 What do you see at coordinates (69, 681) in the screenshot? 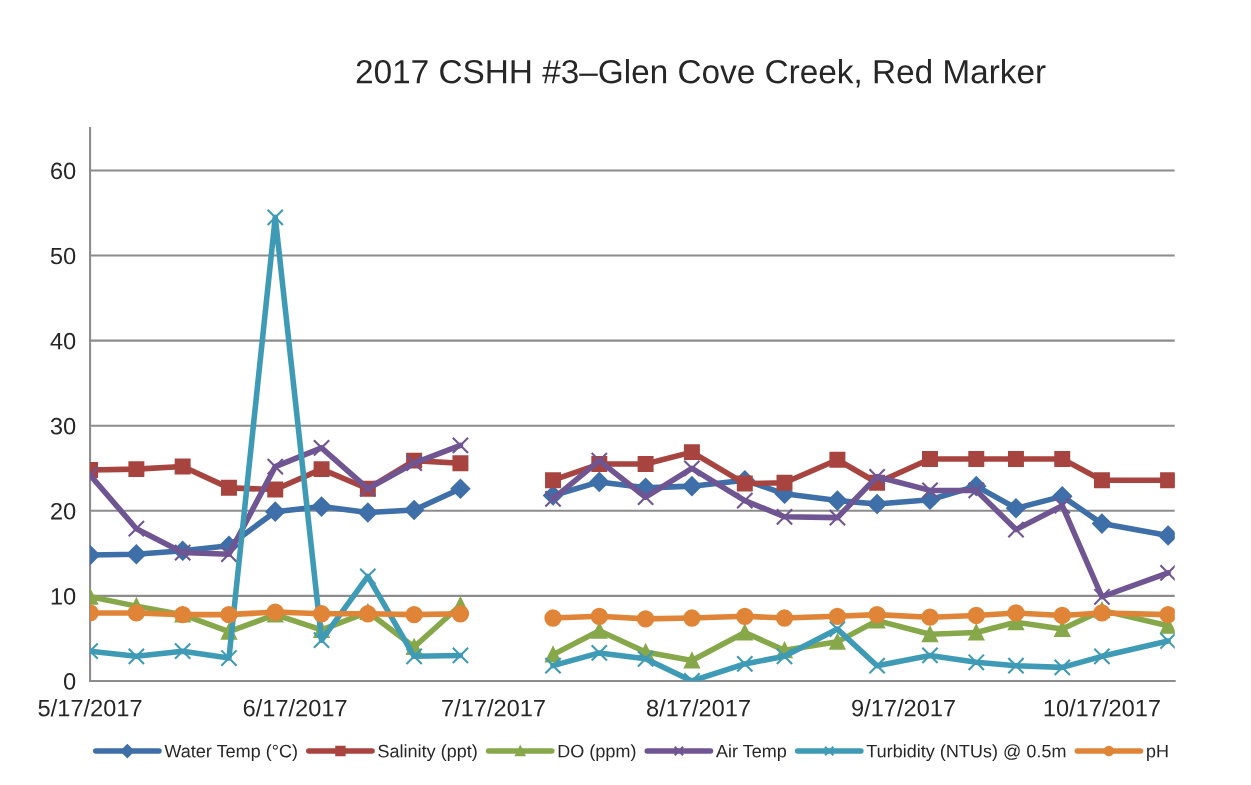
I see `y-tick-label: 0` at bounding box center [69, 681].